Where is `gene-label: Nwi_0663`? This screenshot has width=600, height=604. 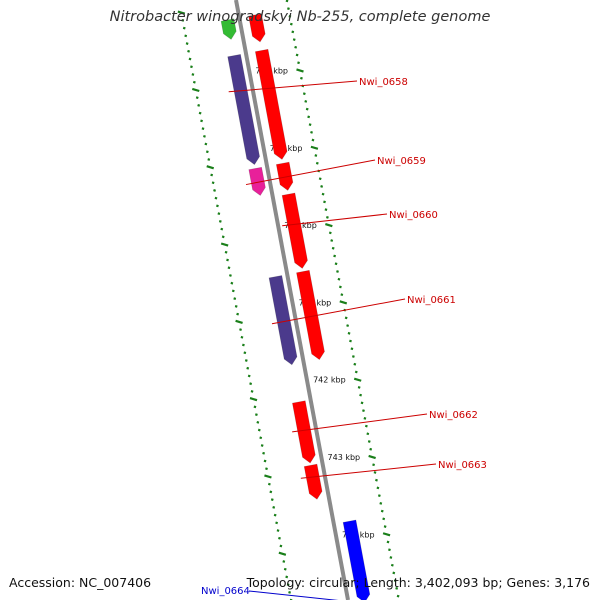 gene-label: Nwi_0663 is located at coordinates (462, 465).